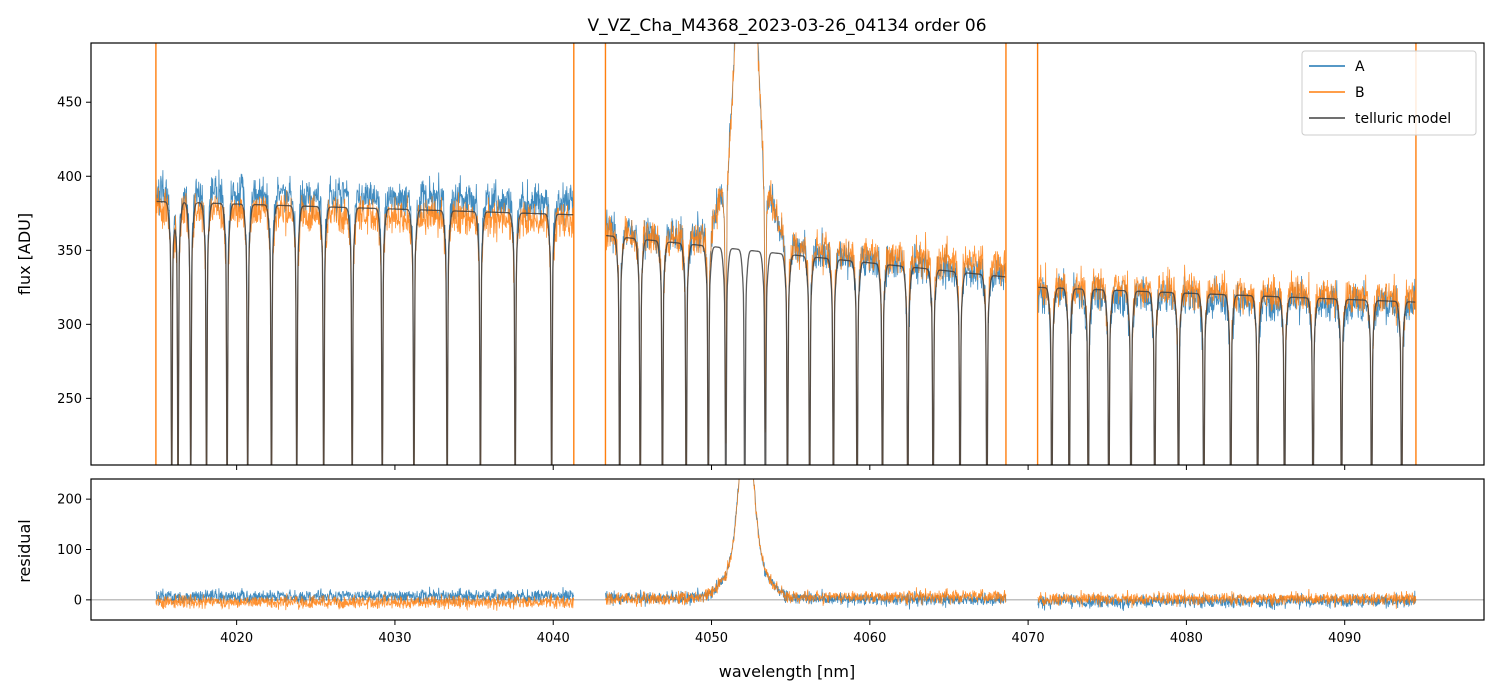 This screenshot has width=1499, height=696. What do you see at coordinates (24, 550) in the screenshot?
I see `residual-ylabel: residual` at bounding box center [24, 550].